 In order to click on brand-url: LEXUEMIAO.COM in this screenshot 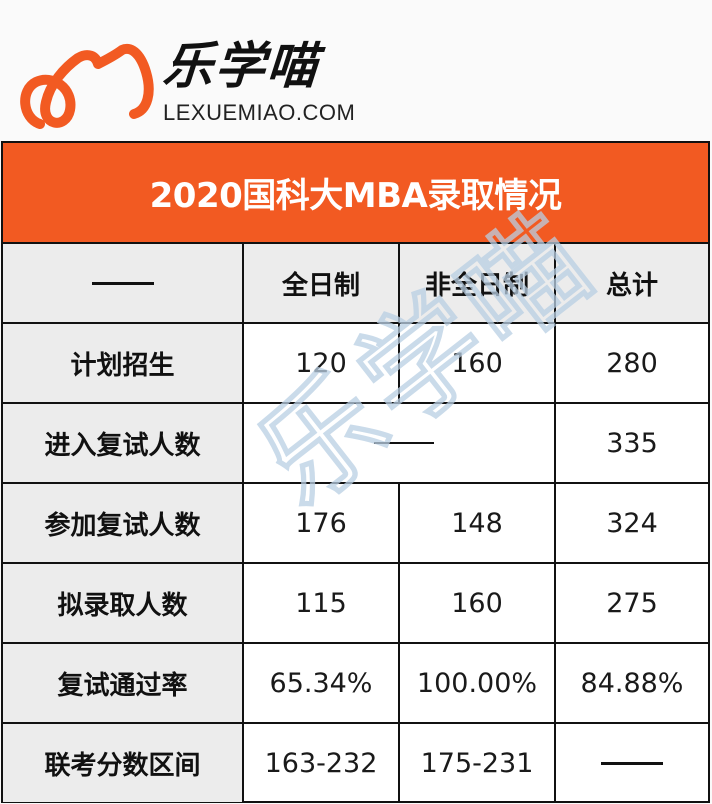, I will do `click(259, 112)`.